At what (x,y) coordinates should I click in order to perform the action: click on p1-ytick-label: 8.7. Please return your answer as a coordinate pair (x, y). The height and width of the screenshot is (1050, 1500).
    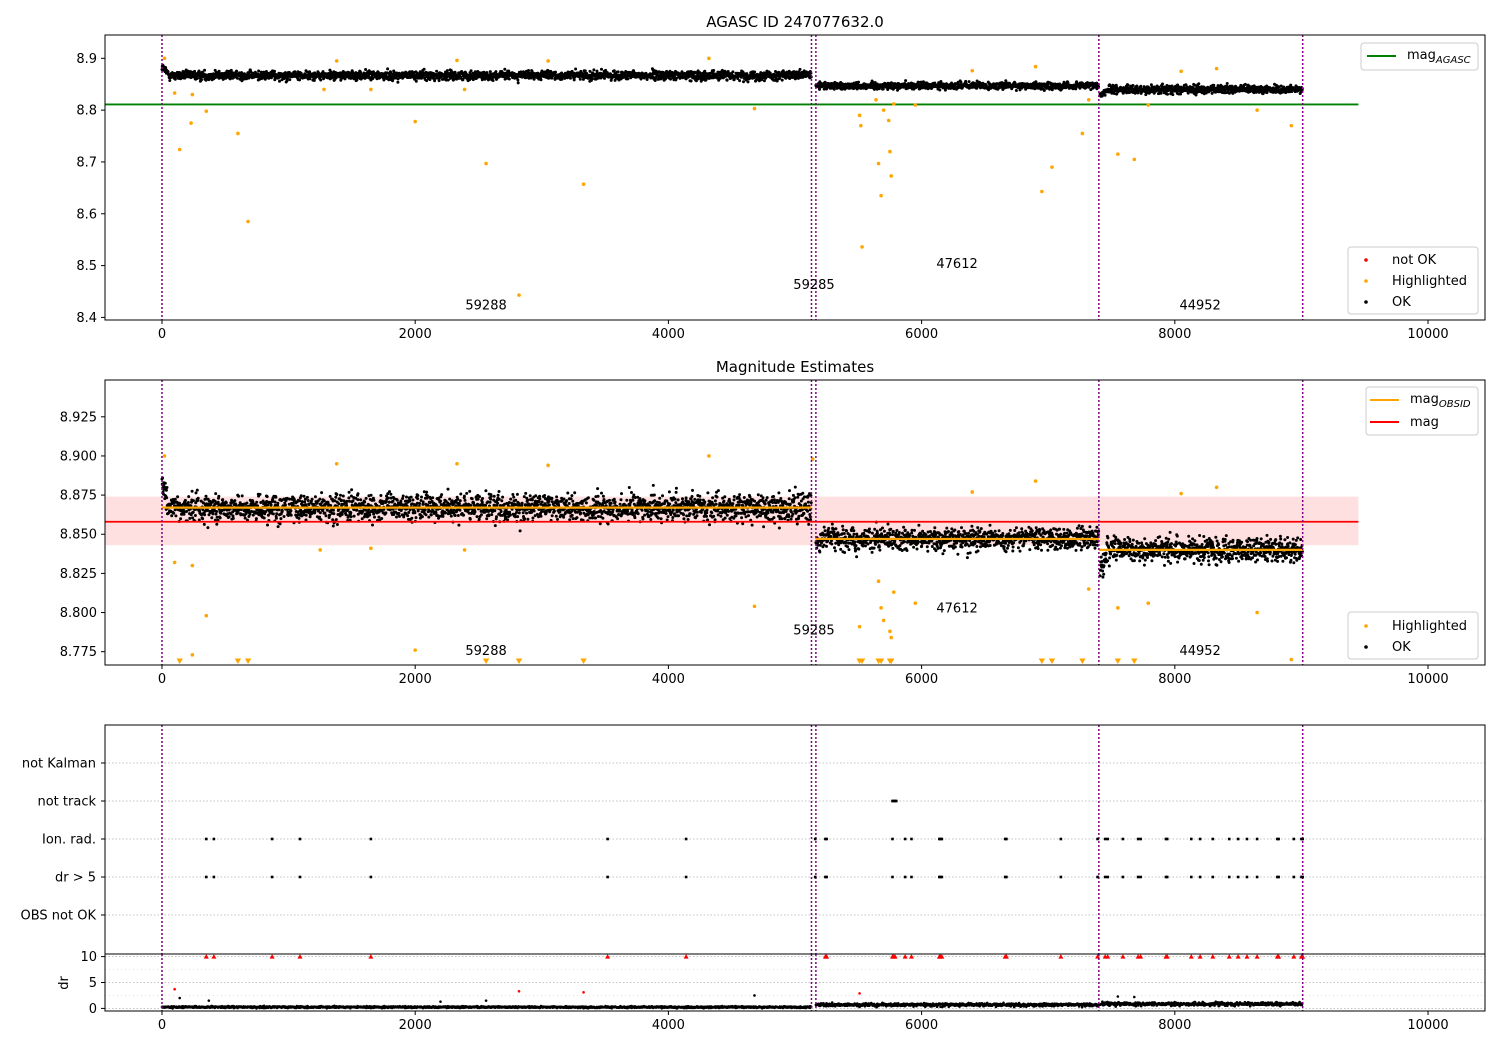
    Looking at the image, I should click on (86, 162).